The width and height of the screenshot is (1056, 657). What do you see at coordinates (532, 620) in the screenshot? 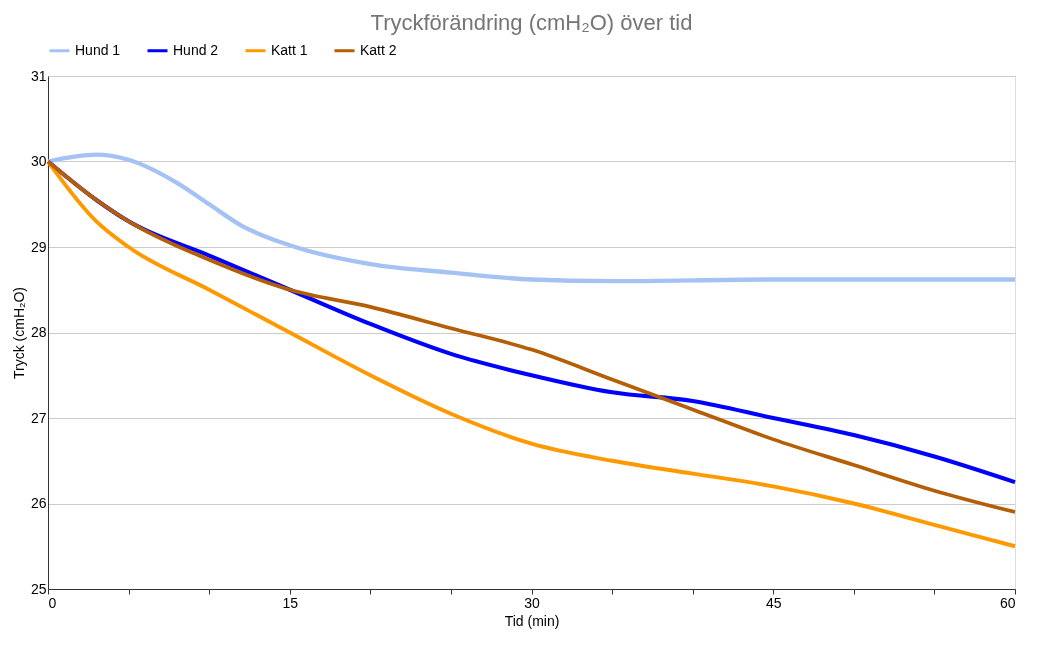
I see `x-axis-title: Tid (min)` at bounding box center [532, 620].